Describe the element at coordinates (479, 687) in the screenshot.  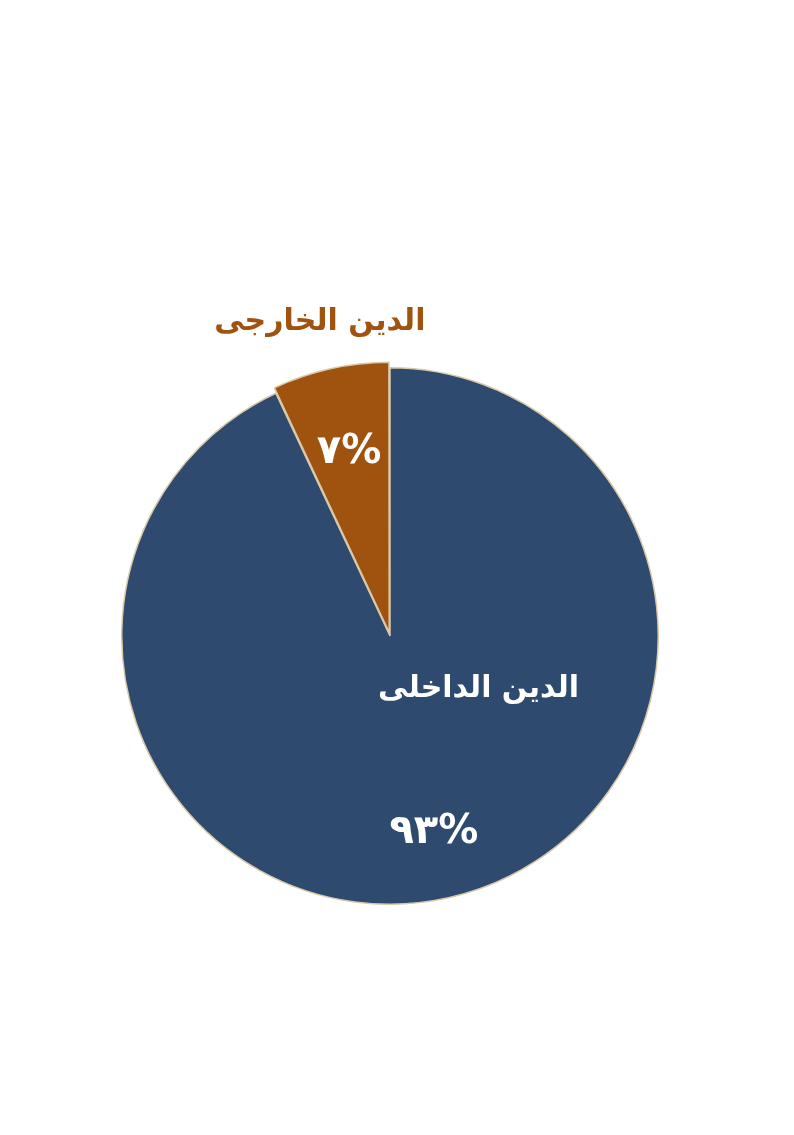
I see `slice-label: الدين الداخلى` at that location.